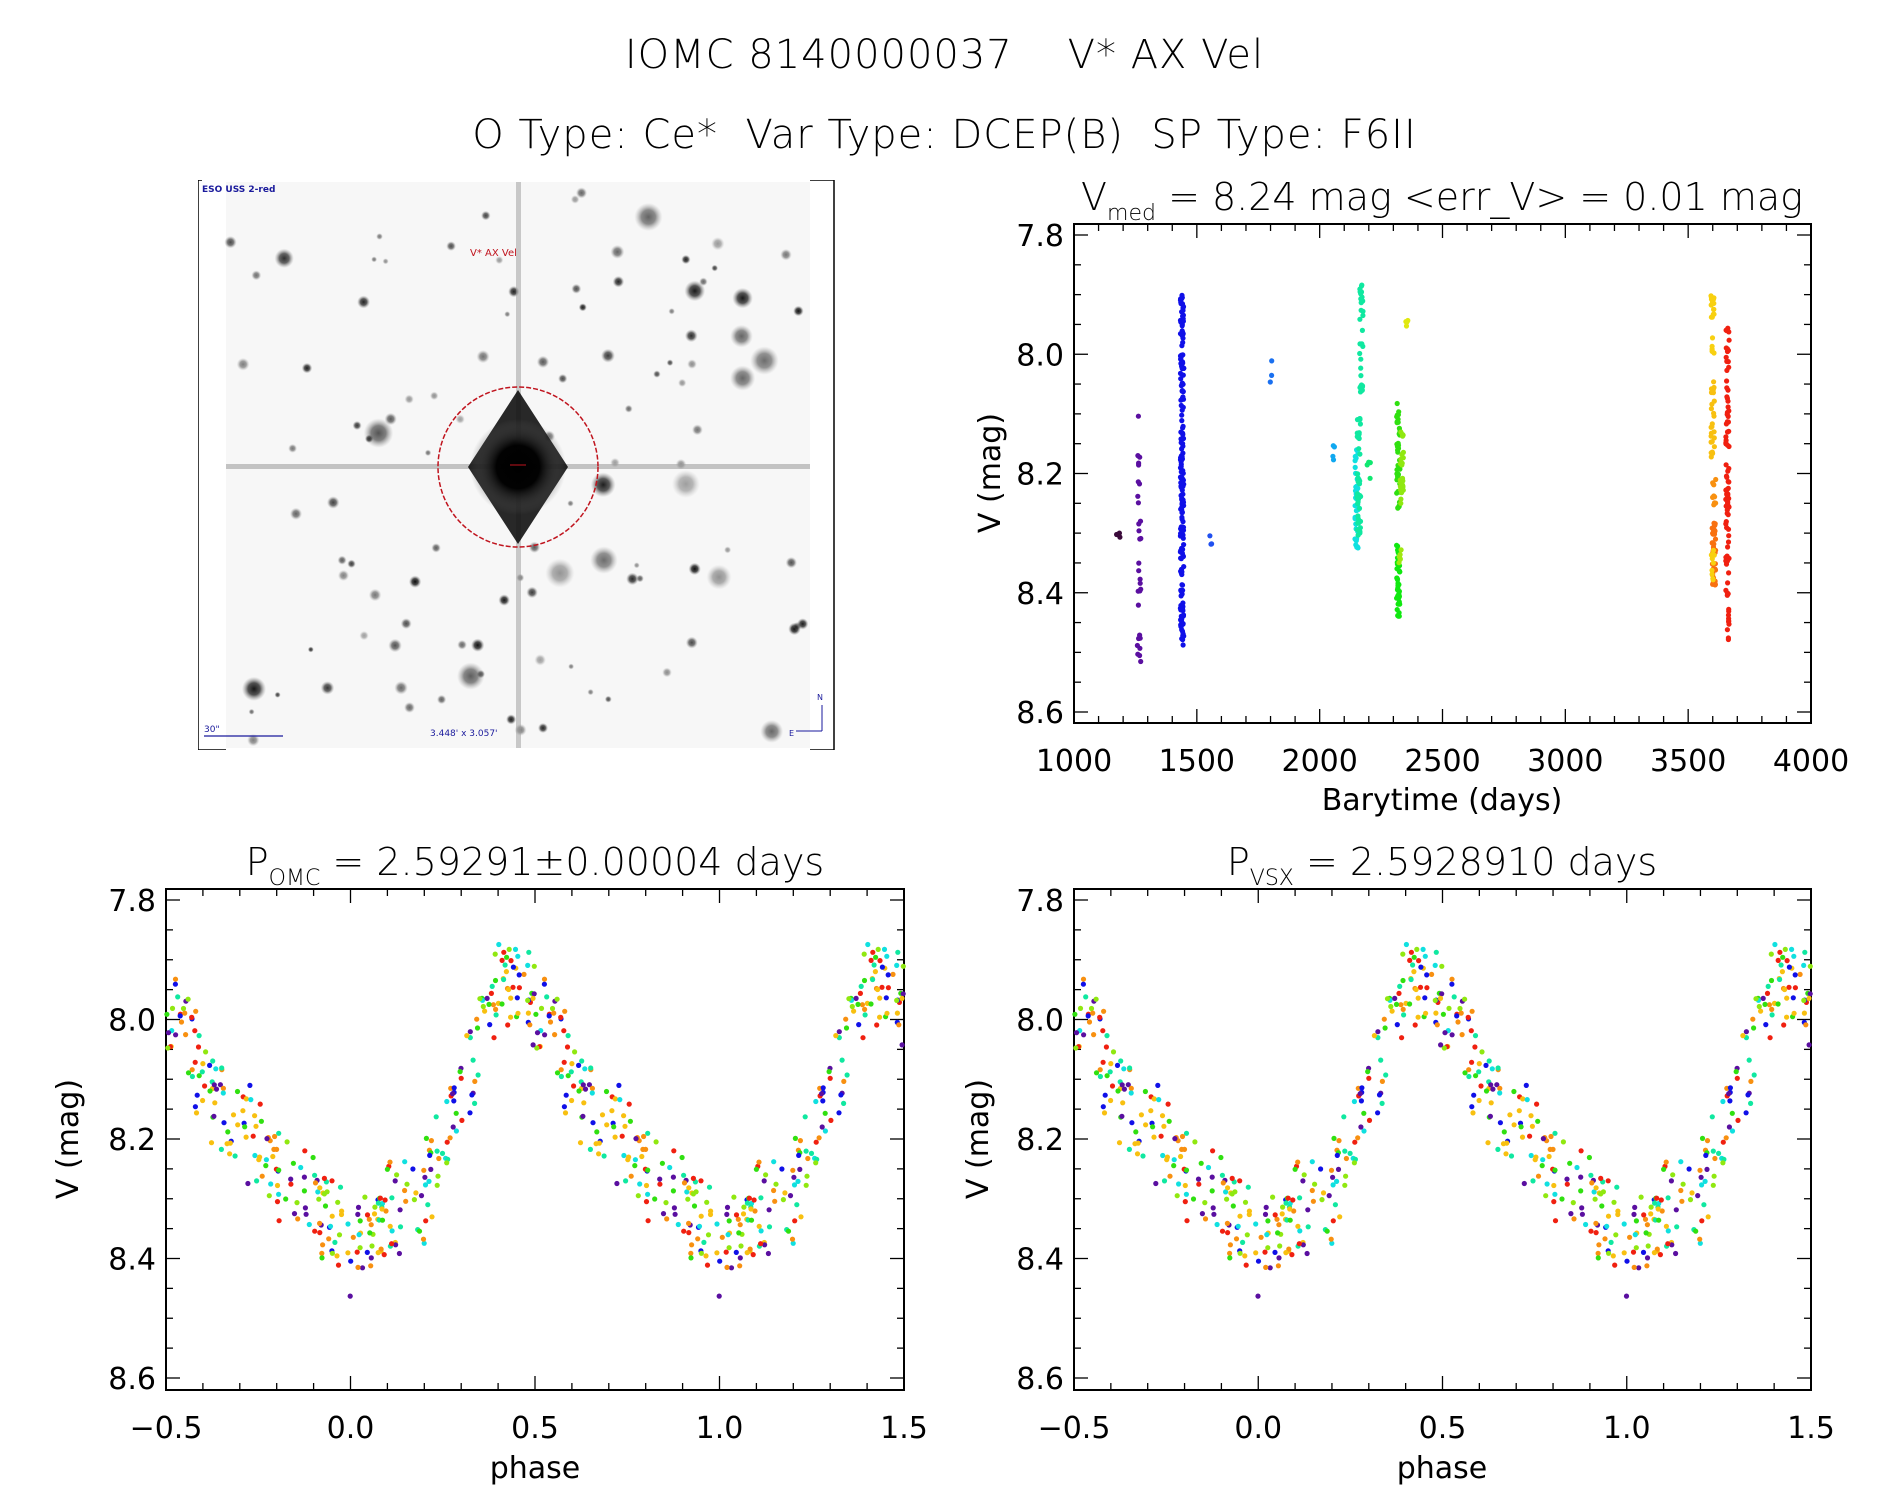 This screenshot has width=1889, height=1494. Describe the element at coordinates (493, 253) in the screenshot. I see `target-label: V* AX Vel` at that location.